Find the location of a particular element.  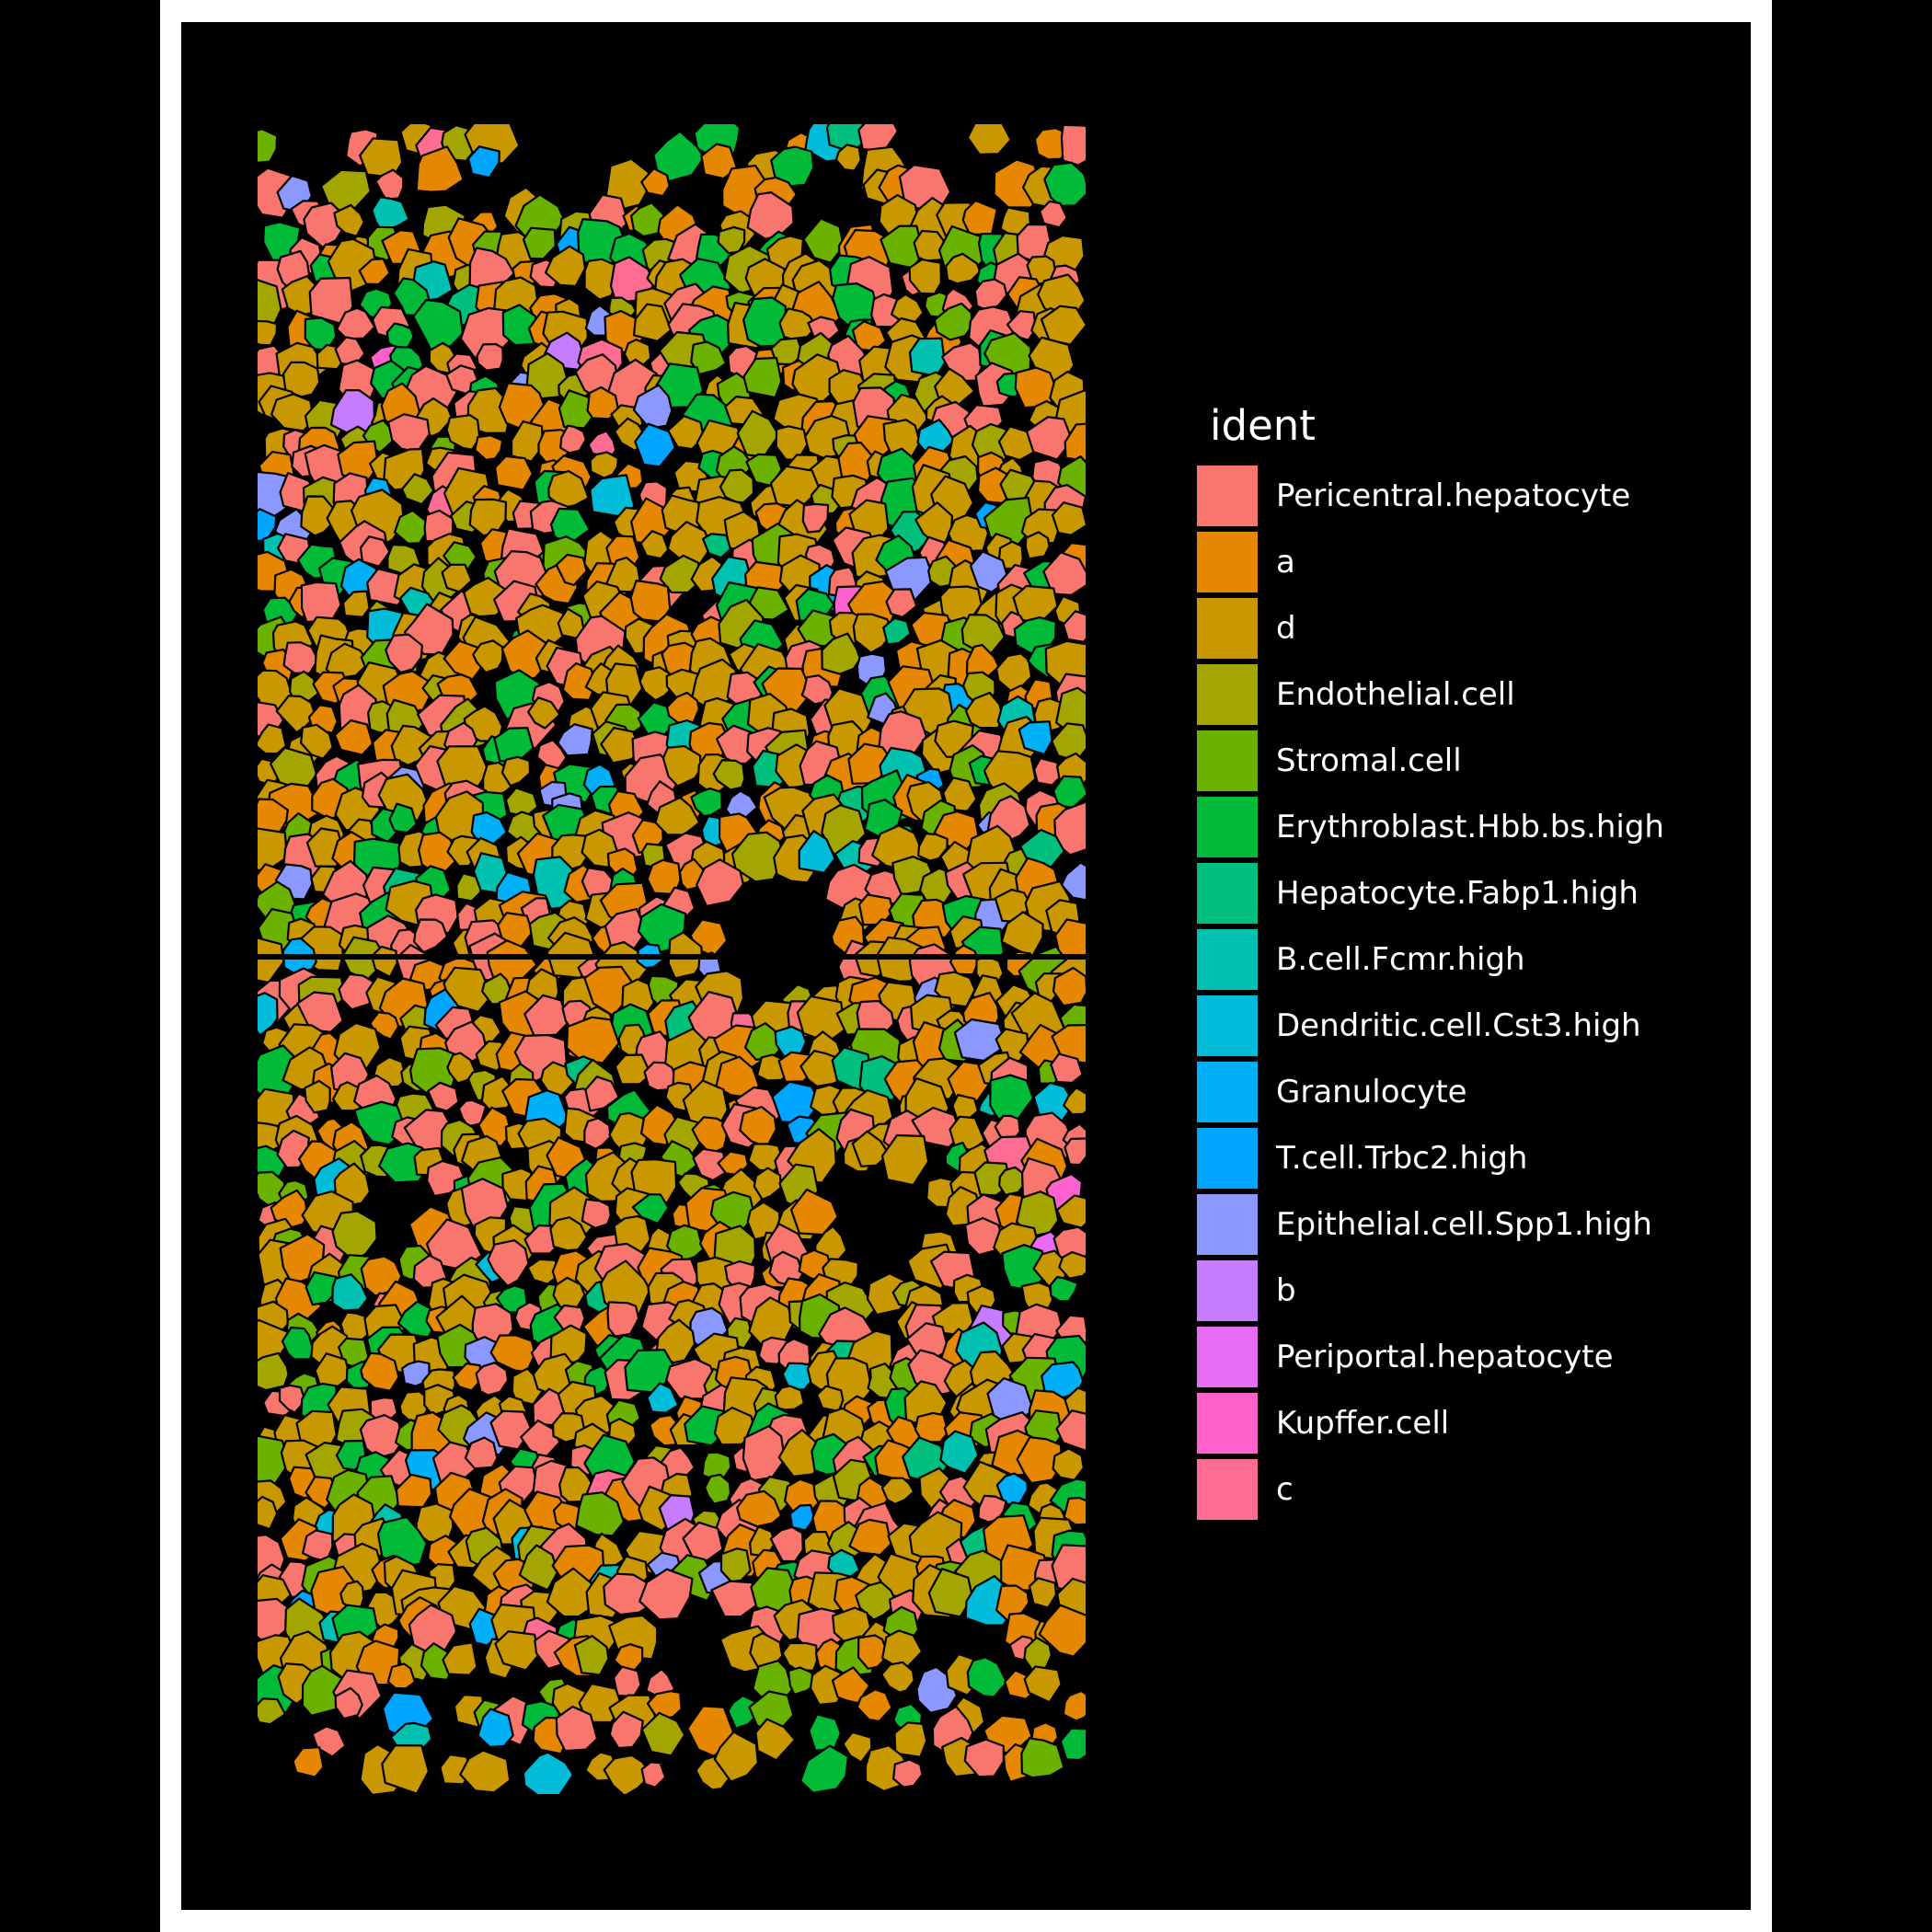

legend-item: Periportal.hepatocyte is located at coordinates (1430, 1357).